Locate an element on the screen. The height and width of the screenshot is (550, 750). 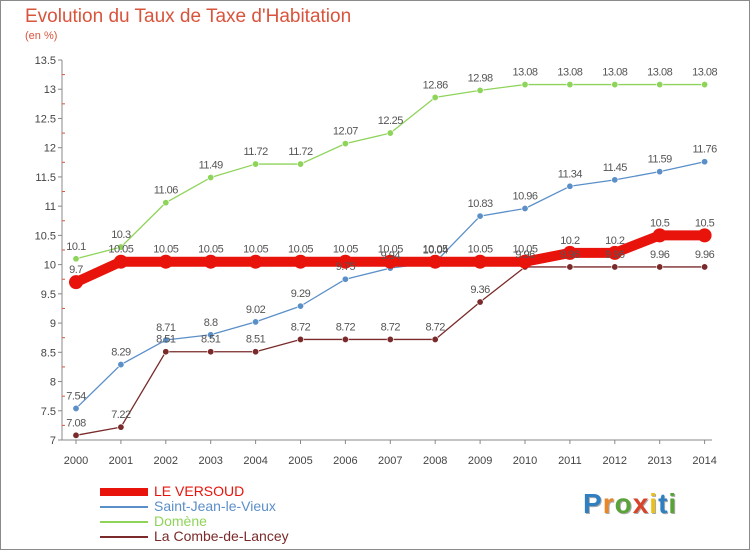
data-label: 9.7 is located at coordinates (76, 270).